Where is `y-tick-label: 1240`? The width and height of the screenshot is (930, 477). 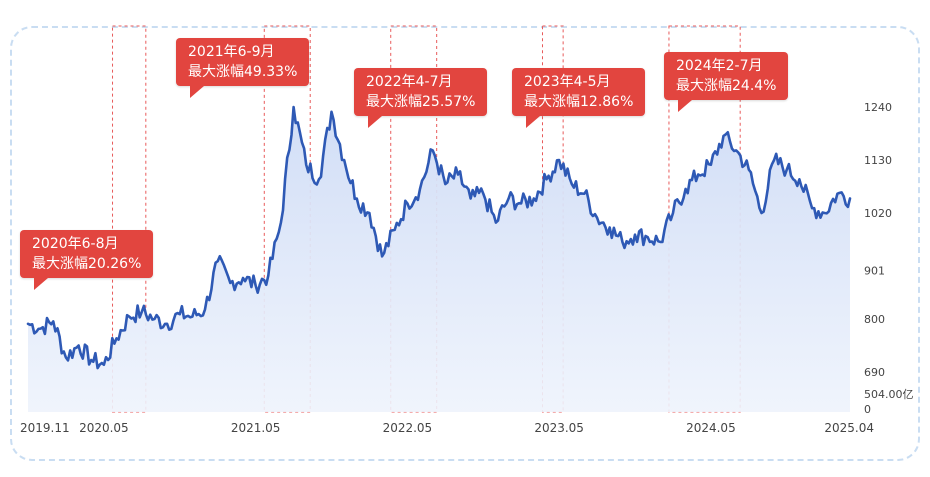
y-tick-label: 1240 is located at coordinates (878, 107).